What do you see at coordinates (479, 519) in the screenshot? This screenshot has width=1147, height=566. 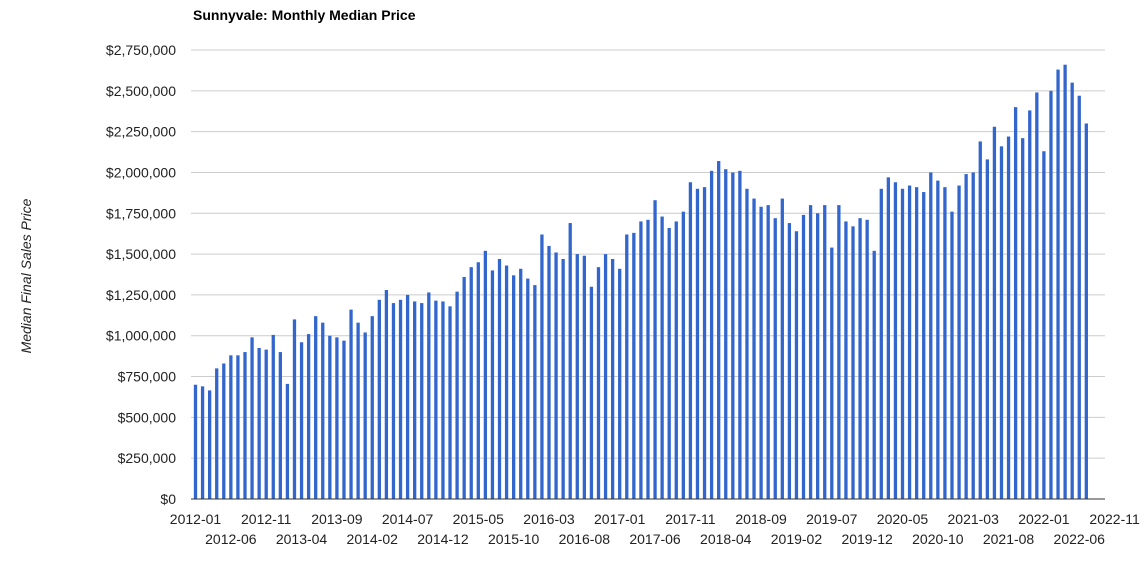 I see `x-tick-label: 2015-05` at bounding box center [479, 519].